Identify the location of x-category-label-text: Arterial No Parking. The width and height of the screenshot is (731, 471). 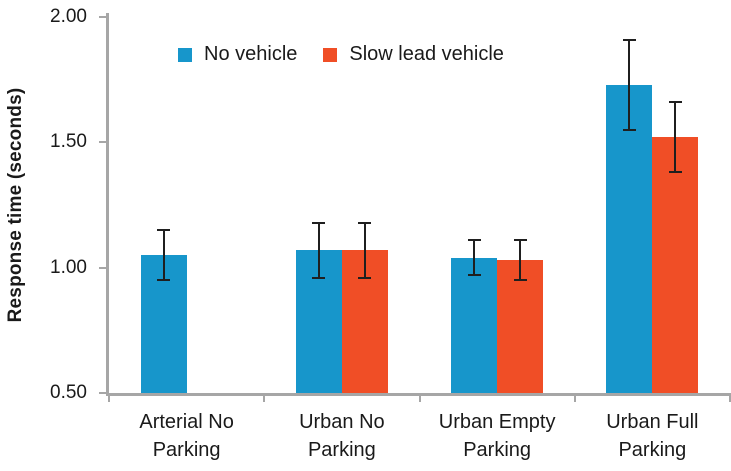
(186, 436).